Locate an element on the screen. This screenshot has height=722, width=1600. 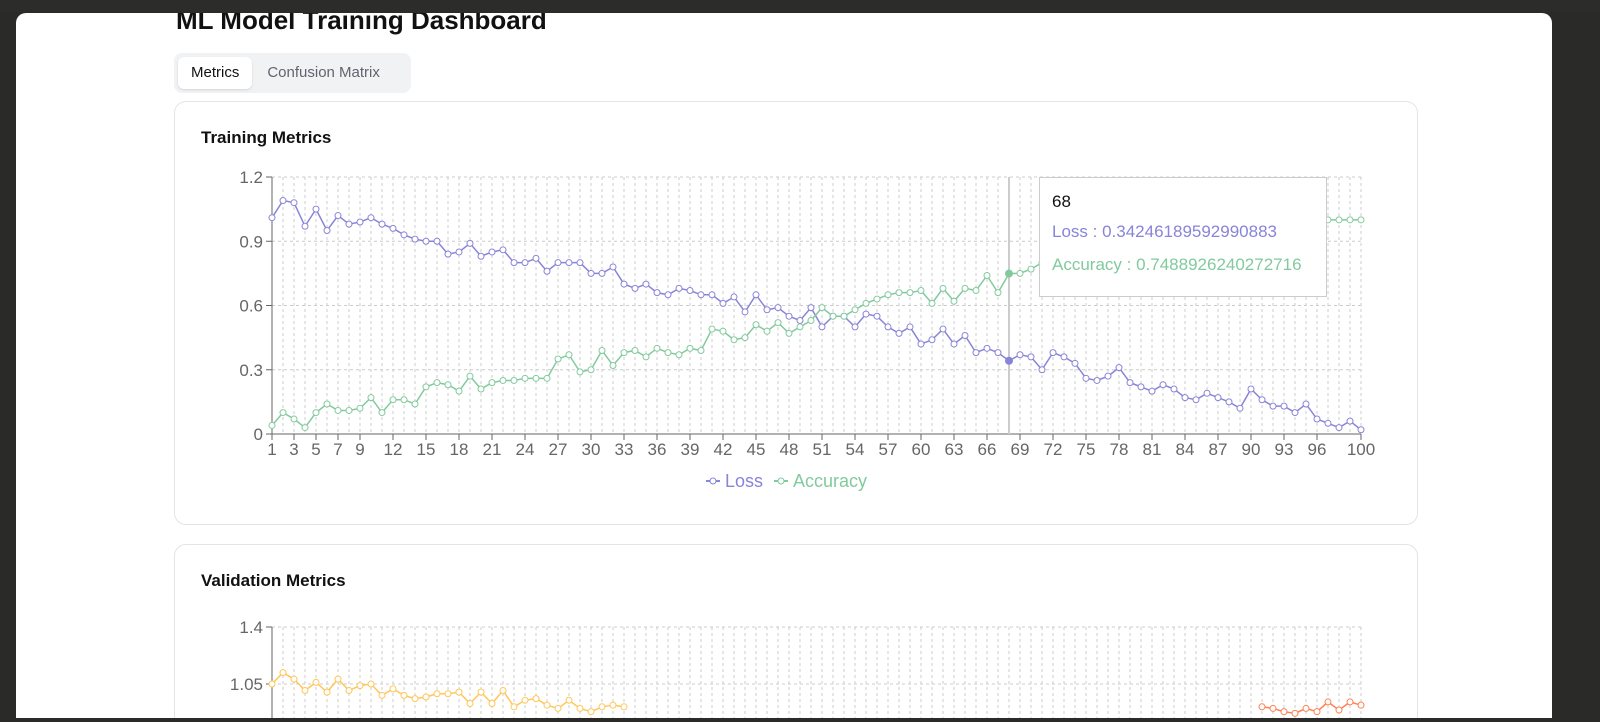
tab-confusion-matrix: Confusion Matrix is located at coordinates (323, 72).